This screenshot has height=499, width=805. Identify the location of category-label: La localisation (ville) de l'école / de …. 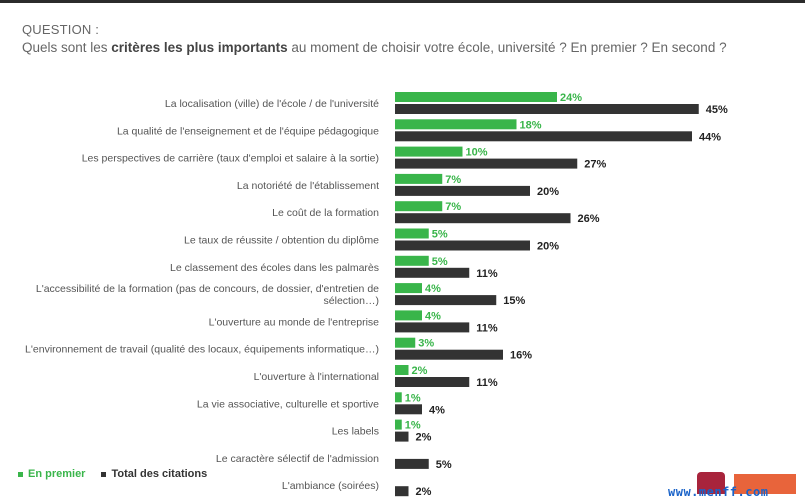
(272, 104).